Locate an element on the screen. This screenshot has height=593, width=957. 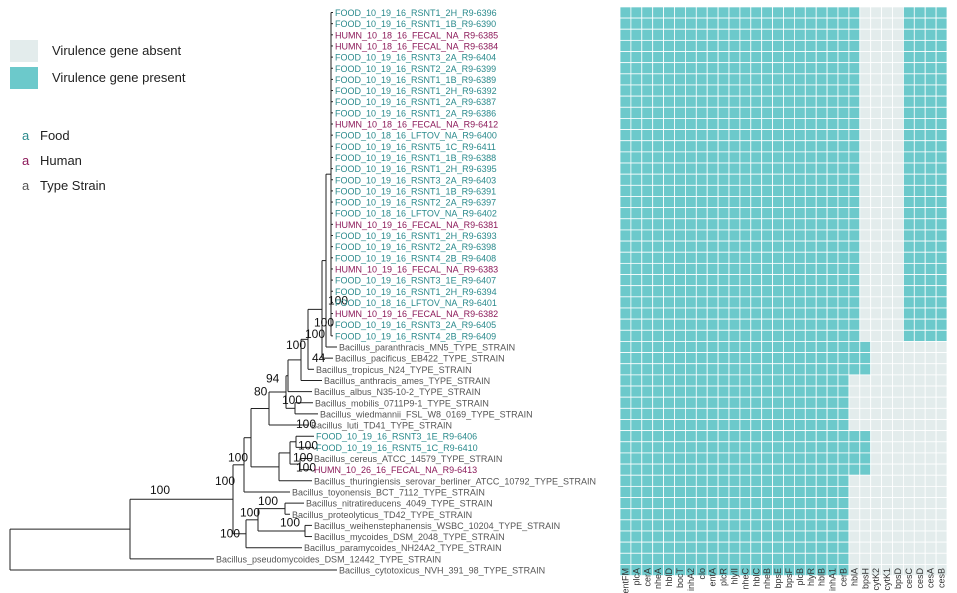
gene-label: hblD is located at coordinates (669, 577).